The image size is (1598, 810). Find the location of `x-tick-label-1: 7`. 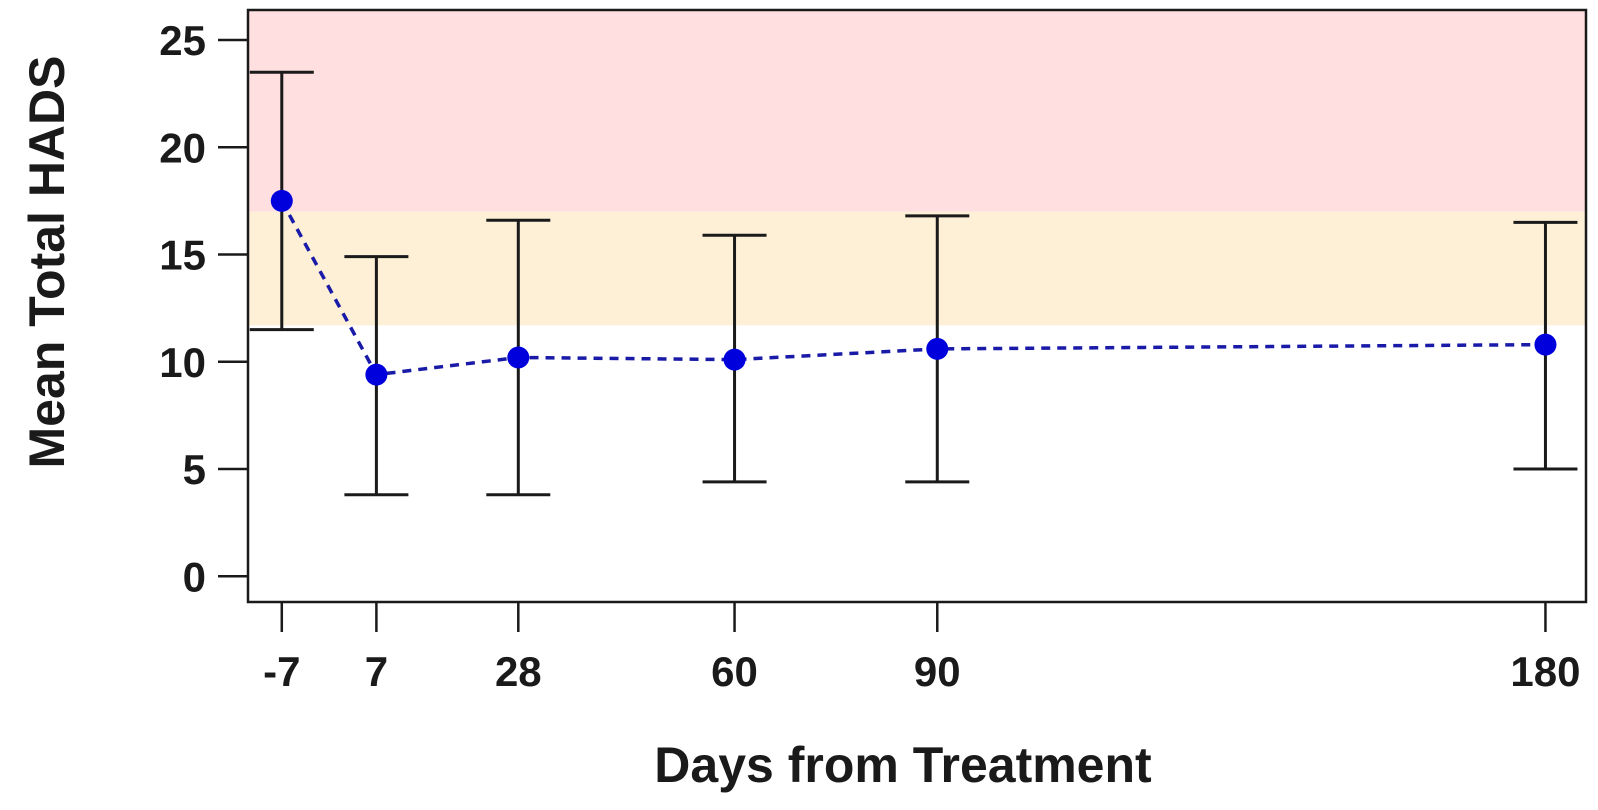

x-tick-label-1: 7 is located at coordinates (376, 671).